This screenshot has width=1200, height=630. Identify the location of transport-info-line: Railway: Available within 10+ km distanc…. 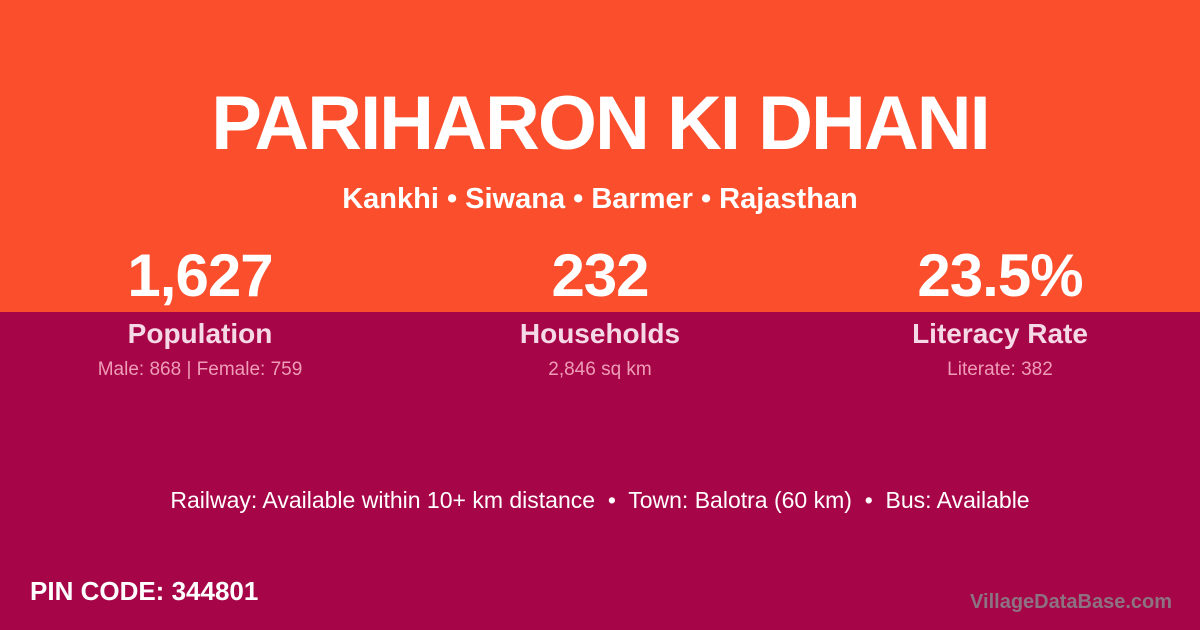
(600, 500).